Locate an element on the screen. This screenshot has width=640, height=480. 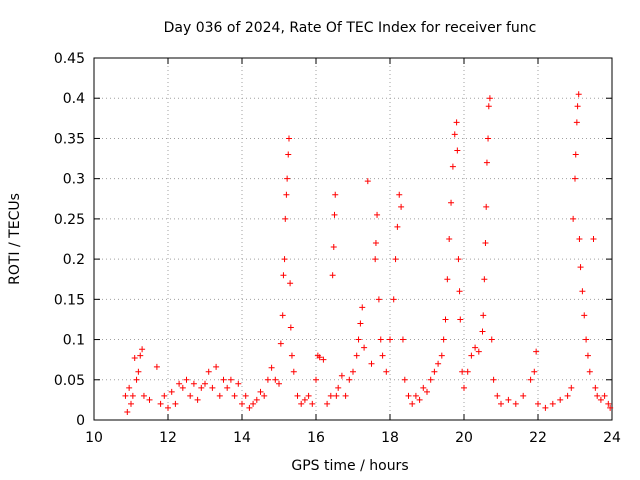
y-tick-label: 0 is located at coordinates (80, 421).